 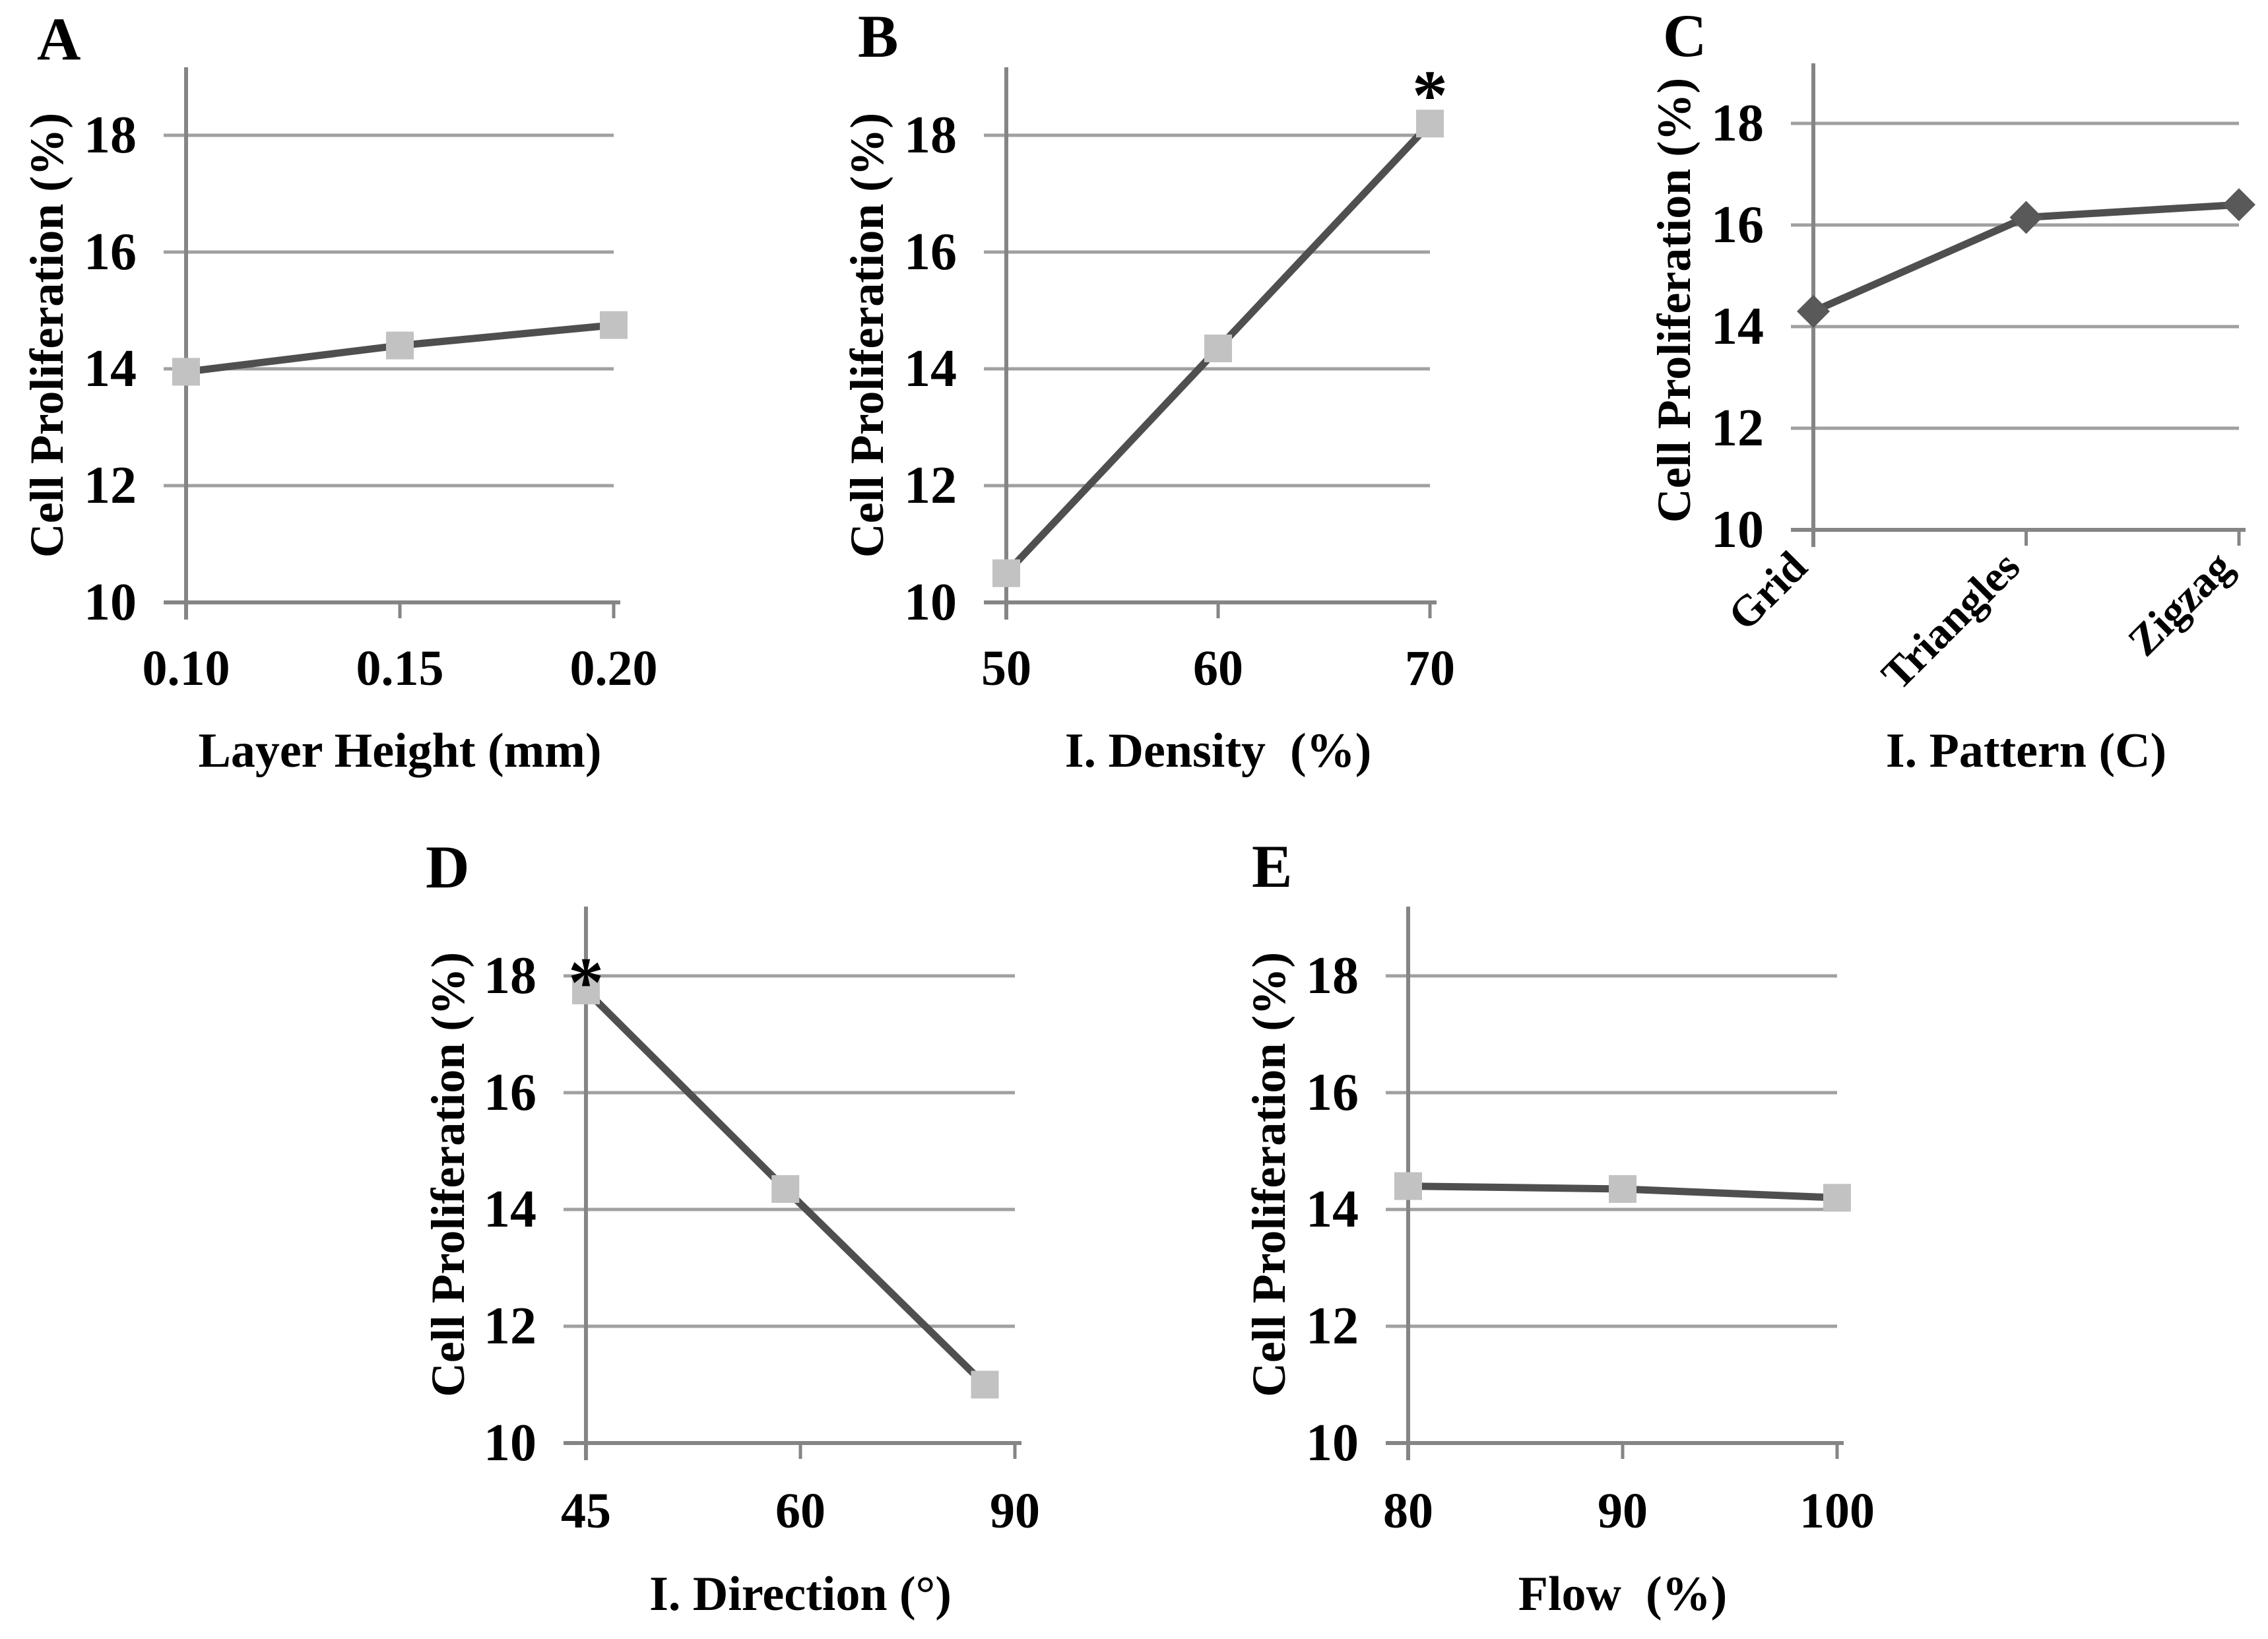 I want to click on panel-d-xtick-label-2: 90, so click(x=1015, y=1511).